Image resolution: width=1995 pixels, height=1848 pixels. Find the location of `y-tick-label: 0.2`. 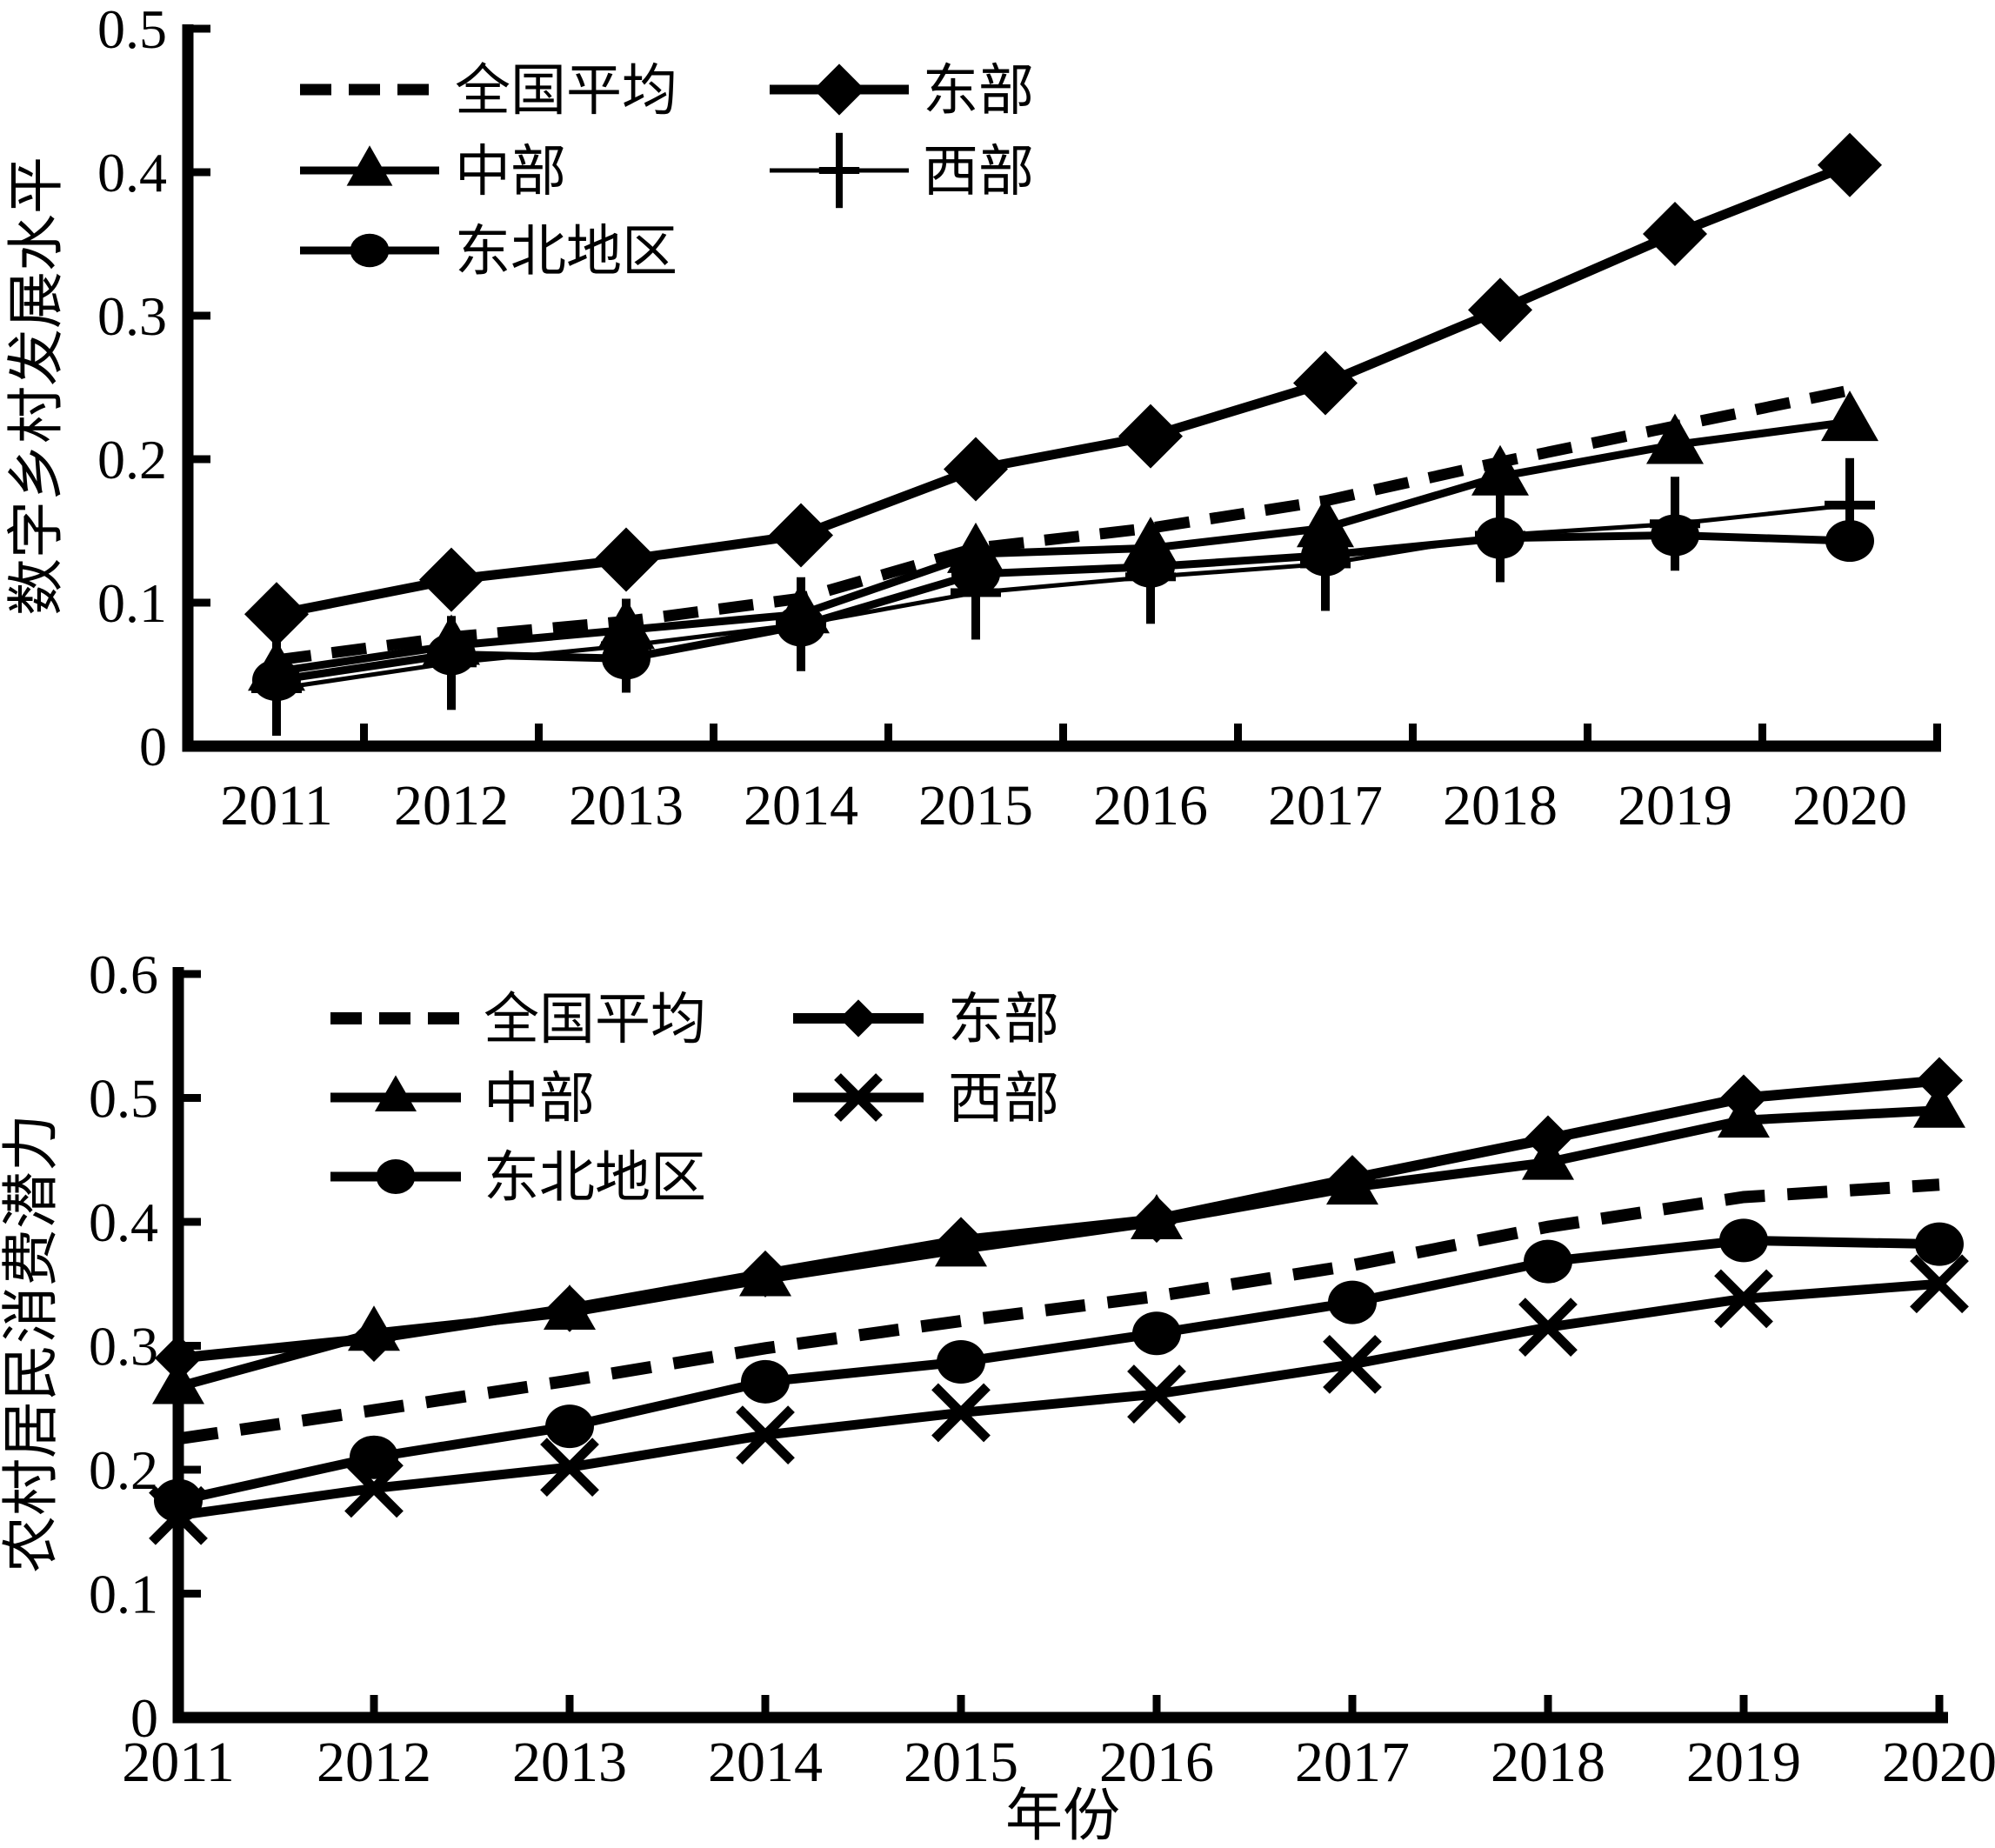

y-tick-label: 0.2 is located at coordinates (132, 460).